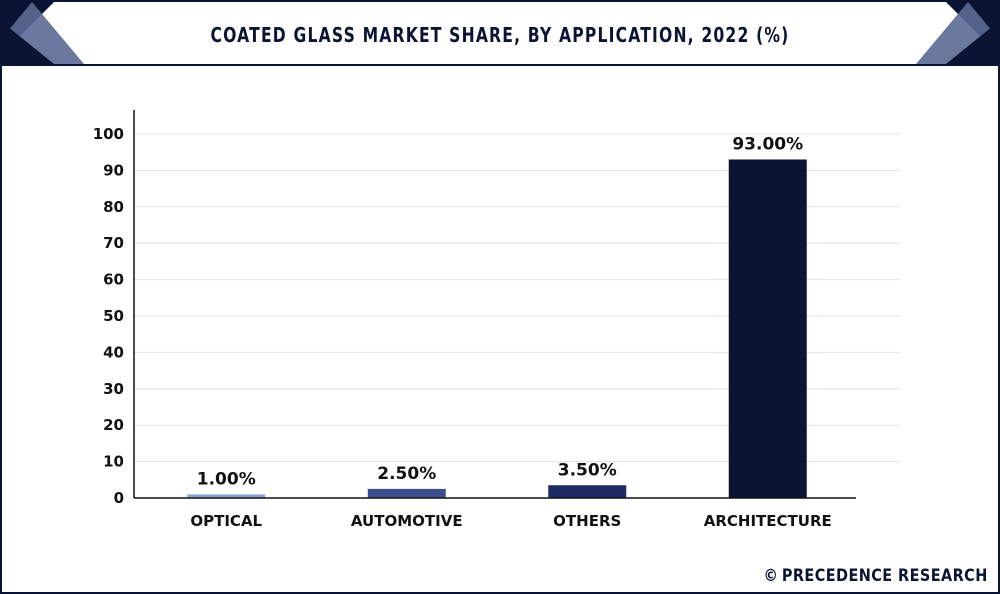 This screenshot has height=594, width=1000. What do you see at coordinates (113, 389) in the screenshot?
I see `y-tick-label: 30` at bounding box center [113, 389].